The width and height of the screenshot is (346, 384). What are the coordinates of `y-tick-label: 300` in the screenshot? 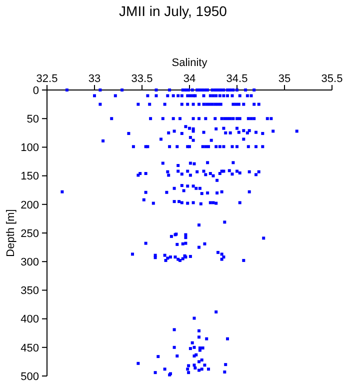 It's located at (29, 262).